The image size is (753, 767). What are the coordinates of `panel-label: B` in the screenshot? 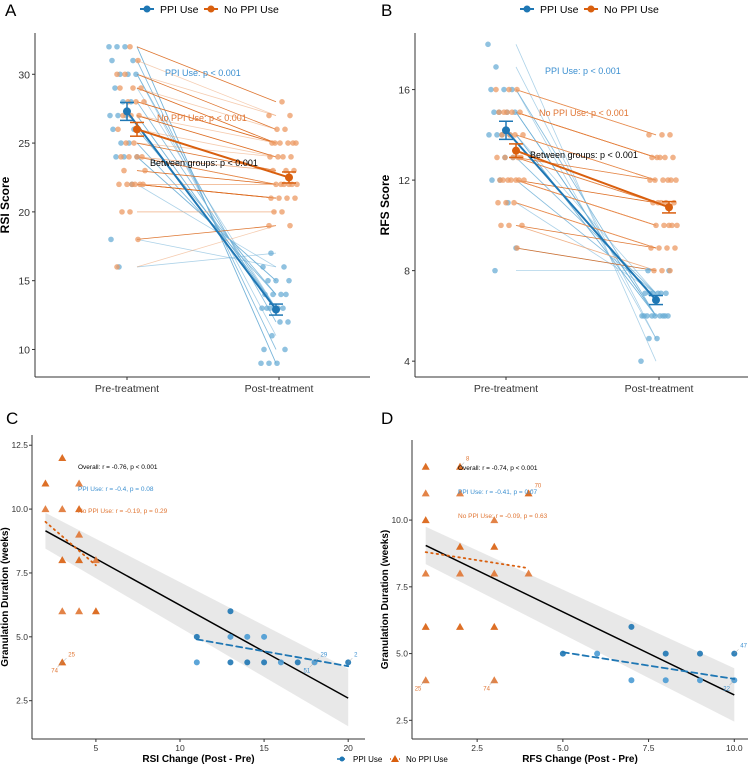 It's located at (386, 10).